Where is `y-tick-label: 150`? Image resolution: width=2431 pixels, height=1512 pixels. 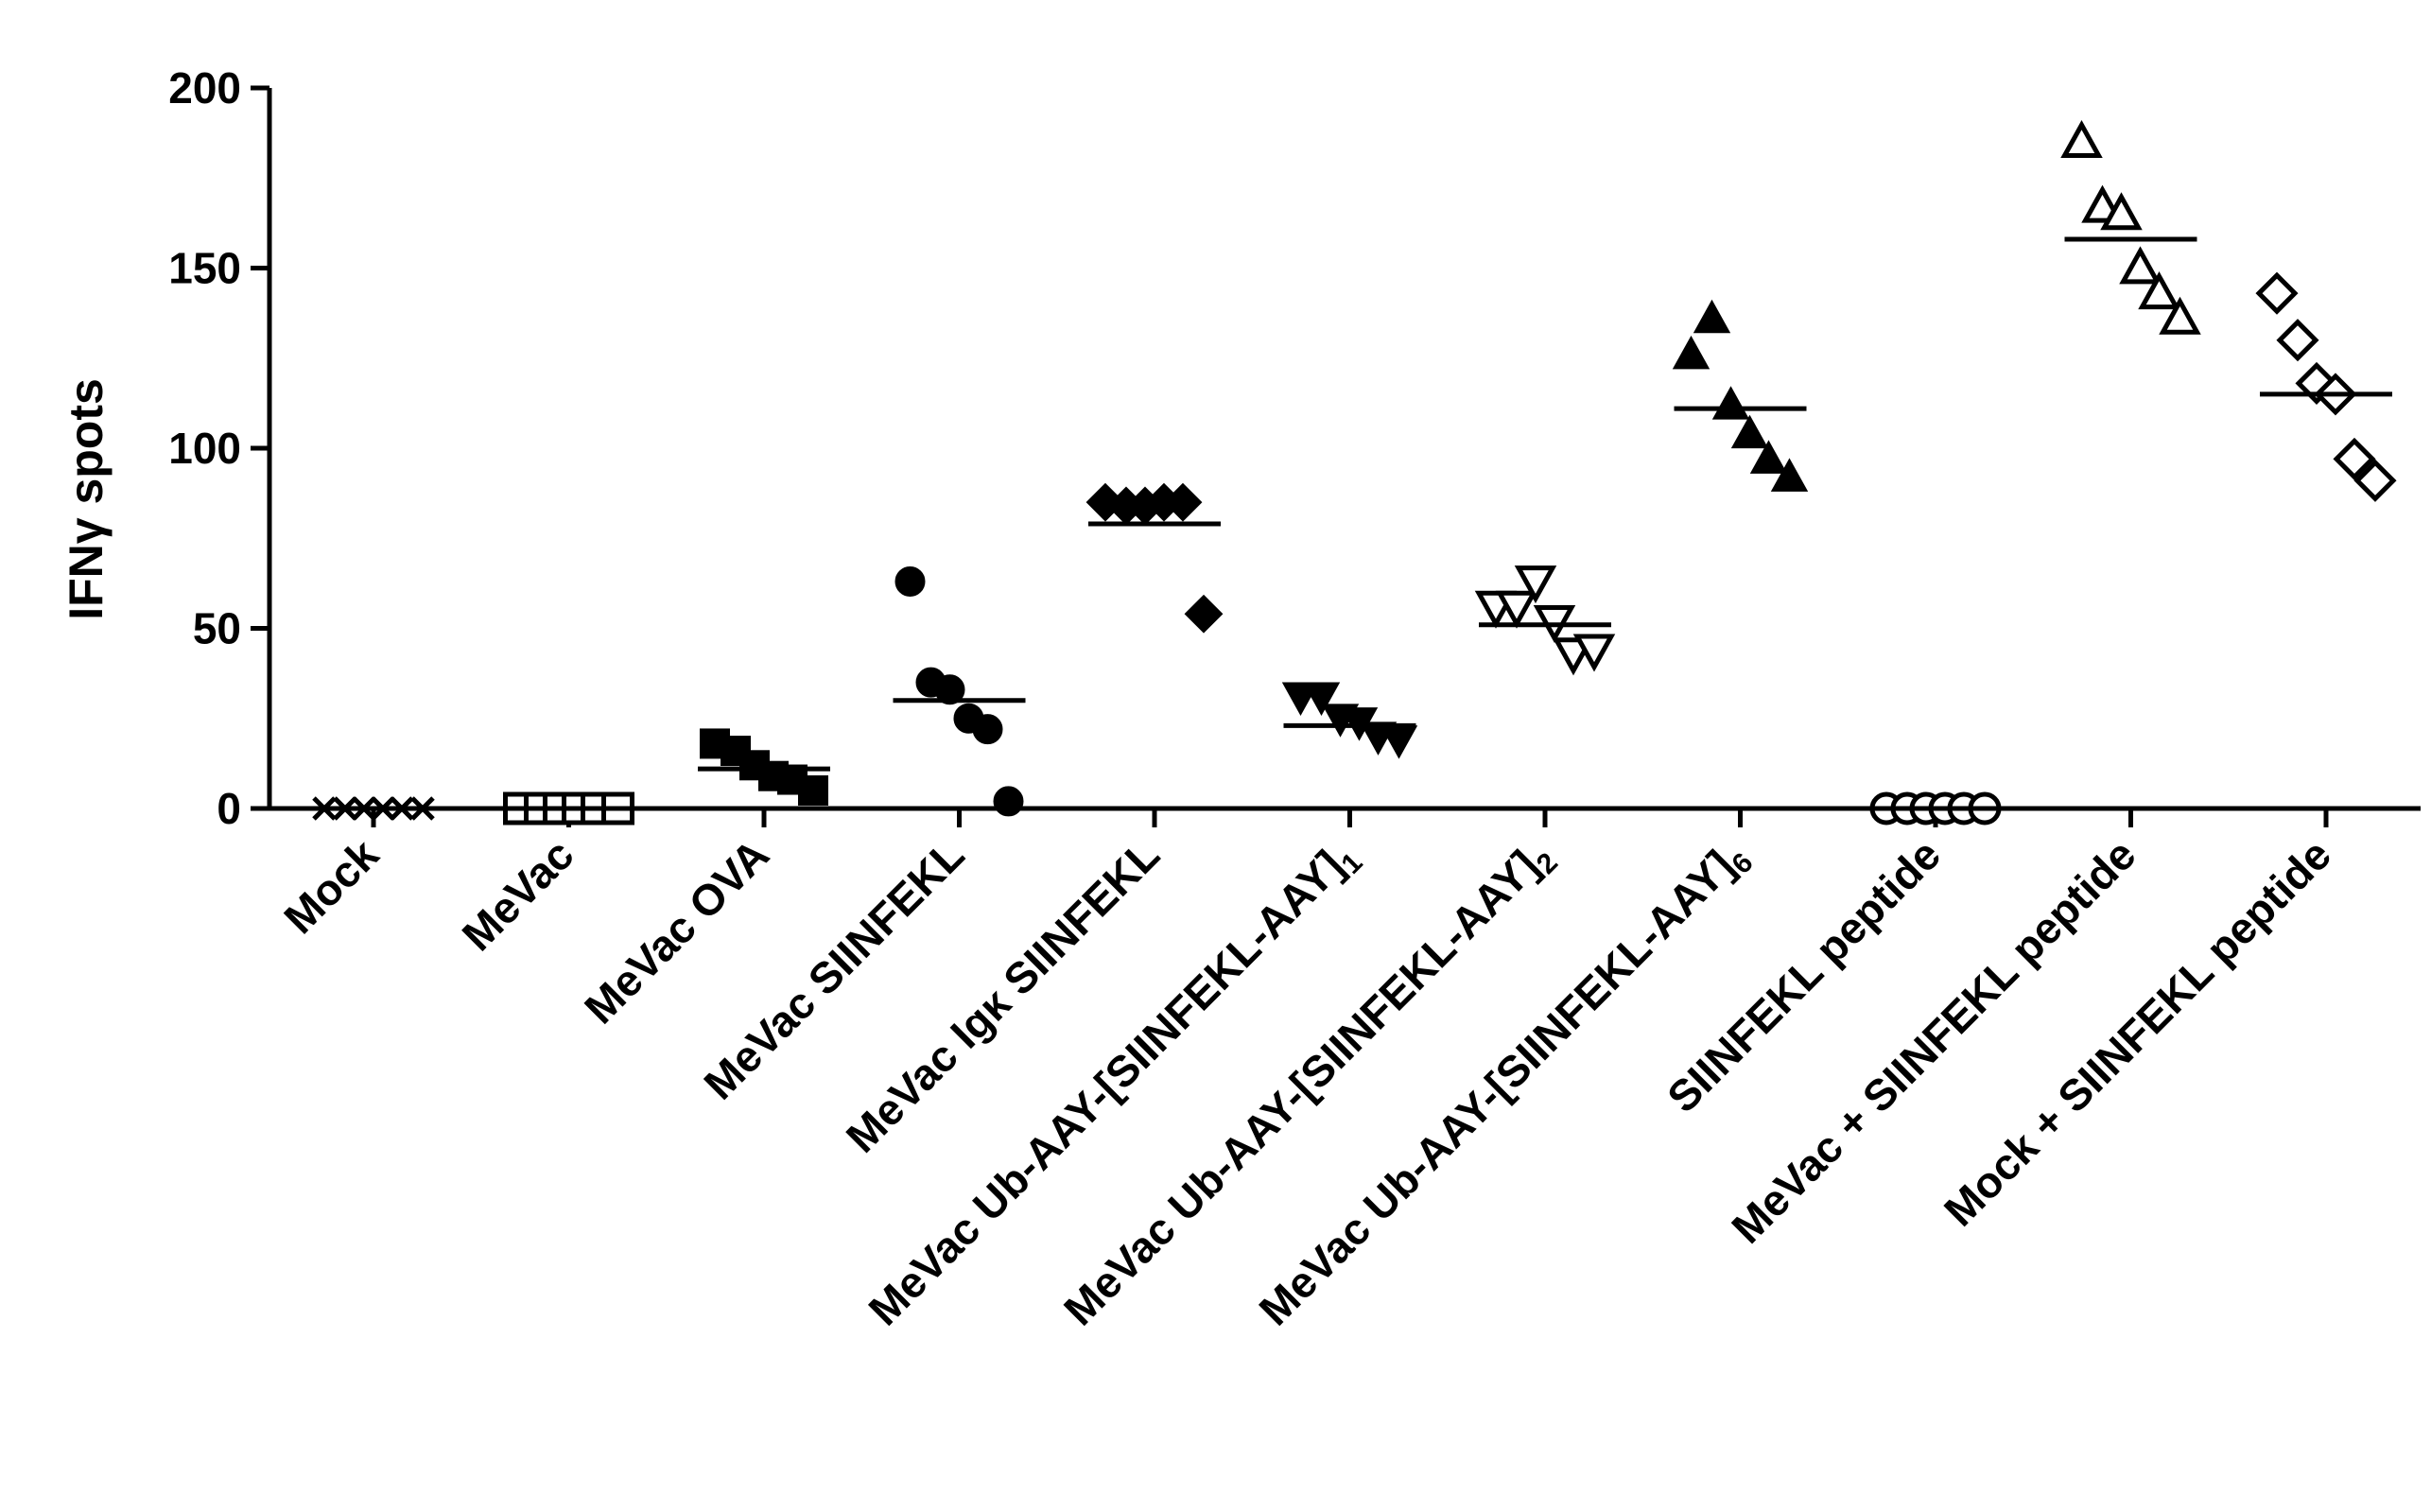
y-tick-label: 150 is located at coordinates (204, 268).